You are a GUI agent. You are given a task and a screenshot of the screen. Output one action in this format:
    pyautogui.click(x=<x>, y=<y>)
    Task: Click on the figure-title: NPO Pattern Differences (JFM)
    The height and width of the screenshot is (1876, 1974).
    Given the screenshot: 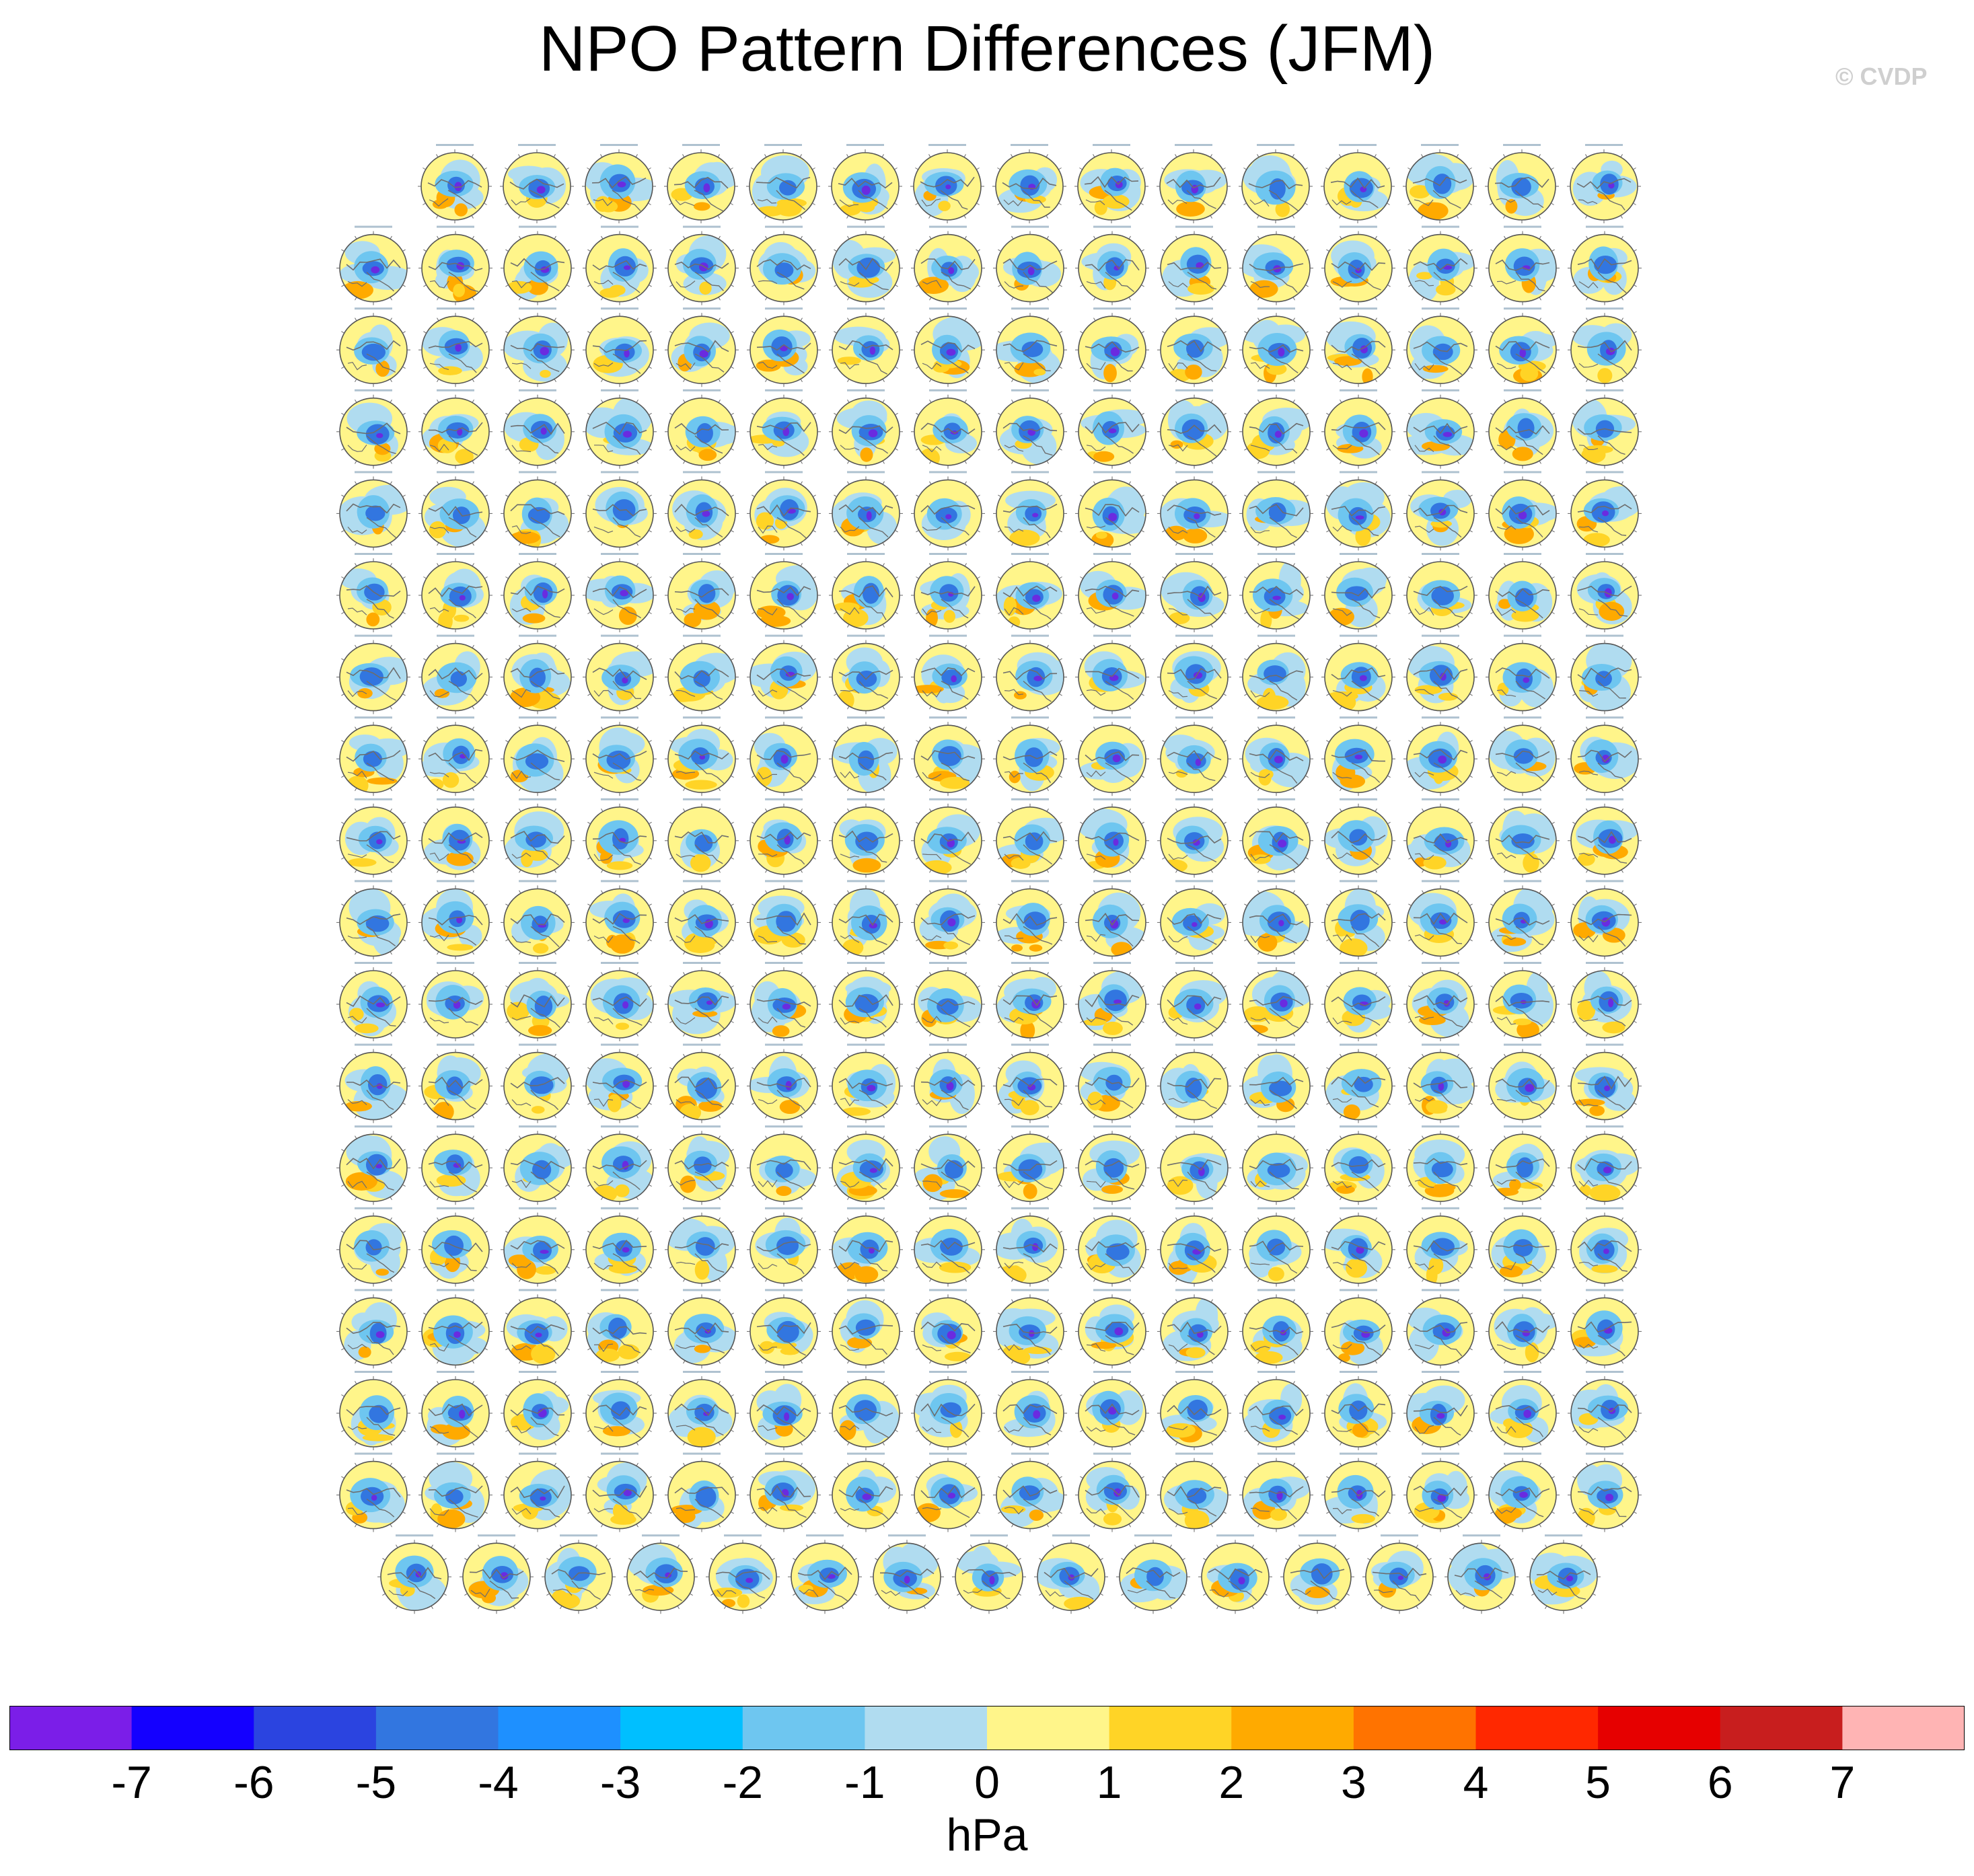 What is the action you would take?
    pyautogui.click(x=987, y=49)
    